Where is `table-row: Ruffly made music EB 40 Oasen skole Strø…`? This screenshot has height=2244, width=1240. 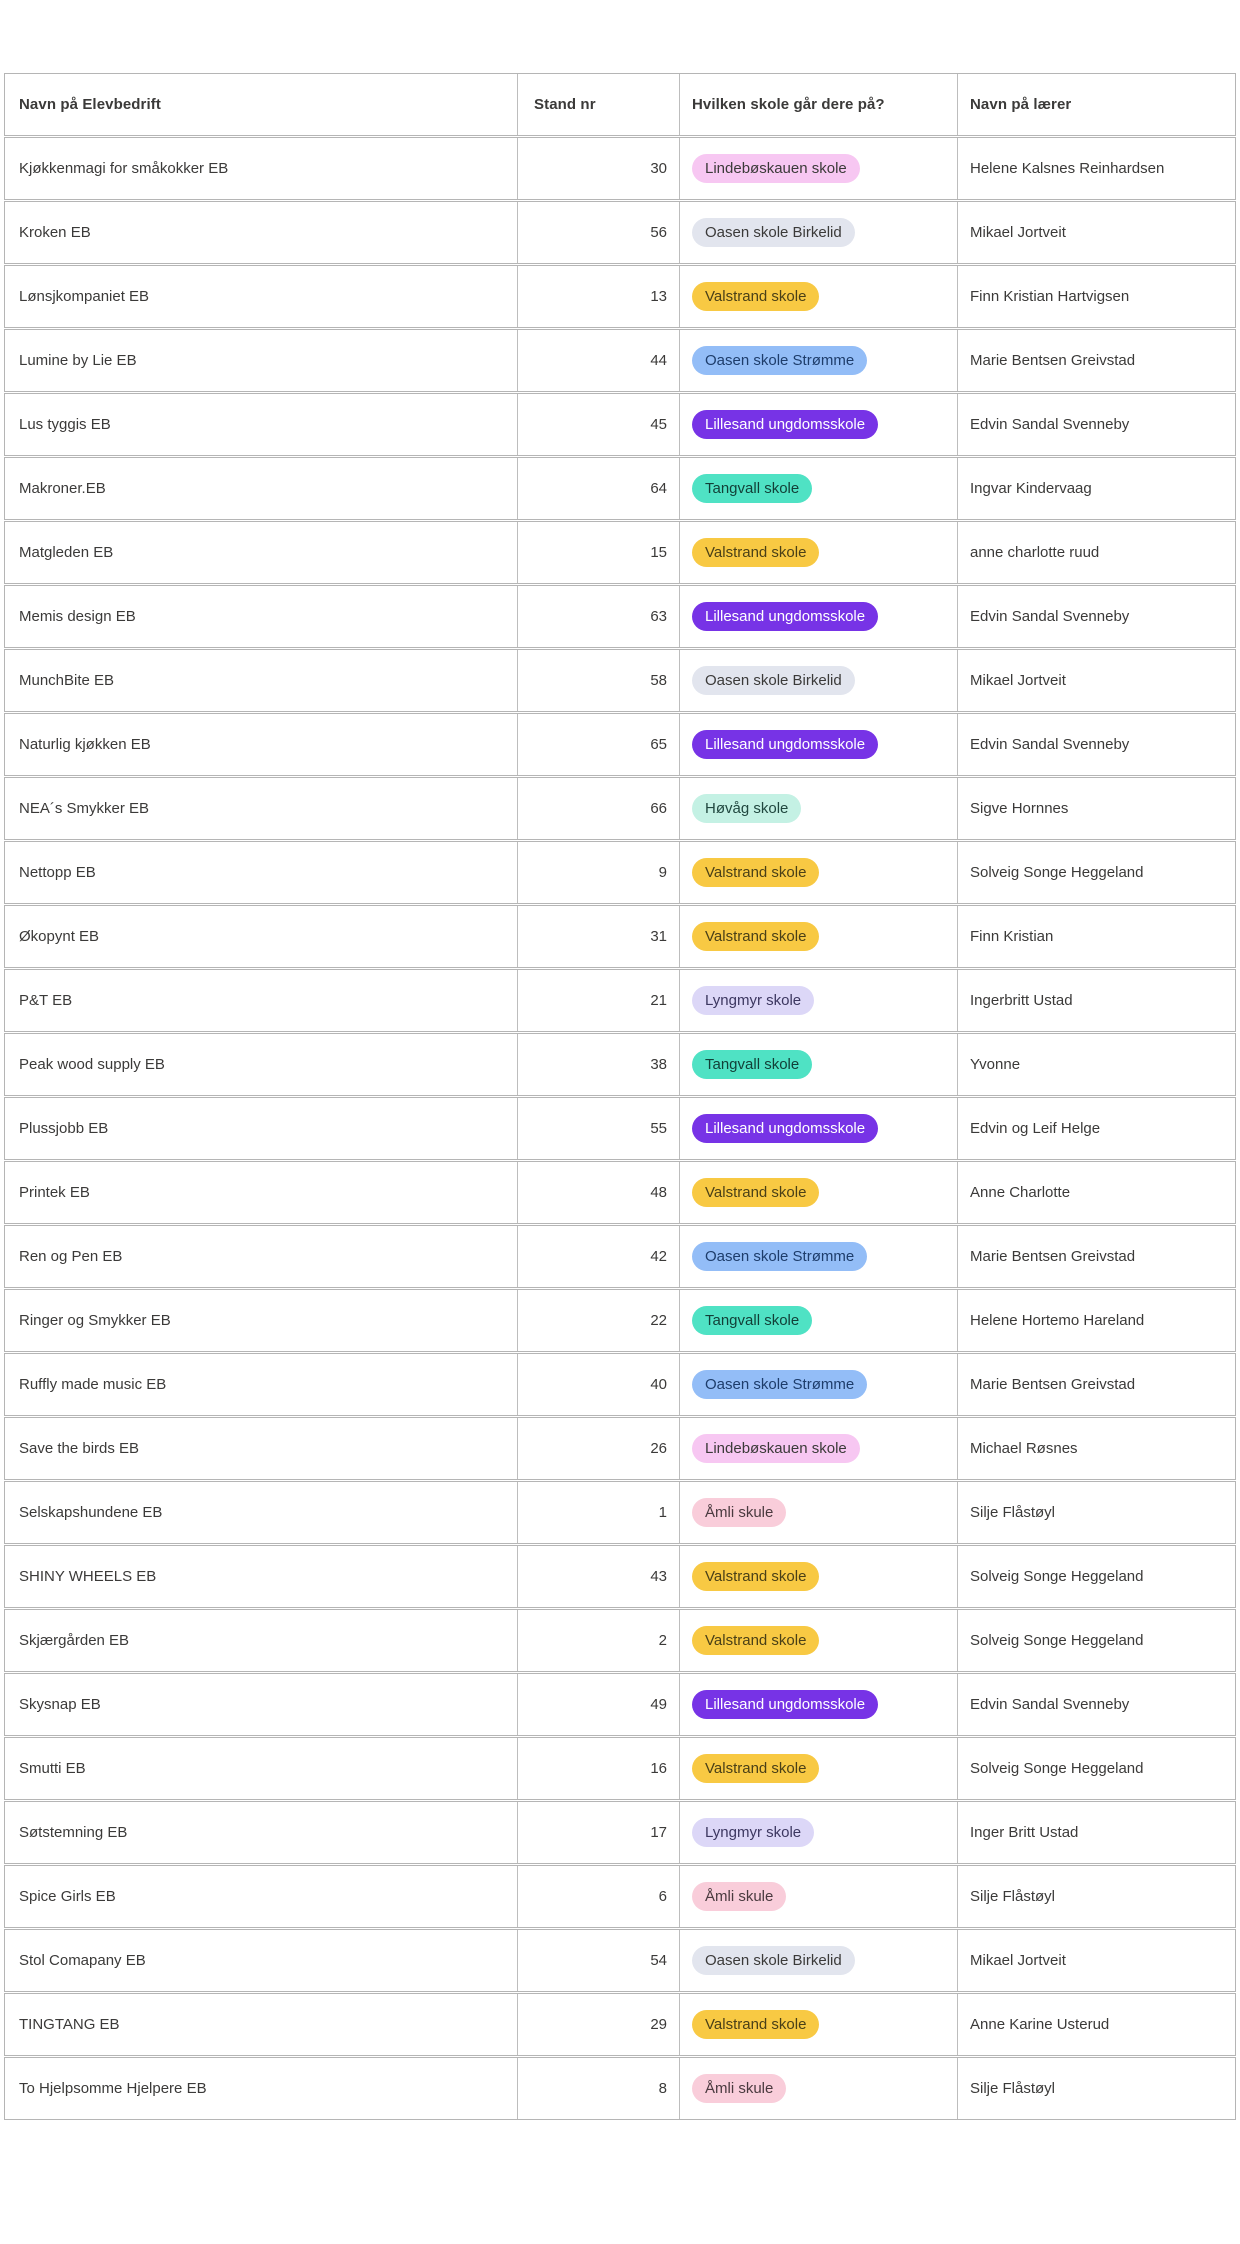
table-row: Ruffly made music EB 40 Oasen skole Strø… is located at coordinates (620, 1384).